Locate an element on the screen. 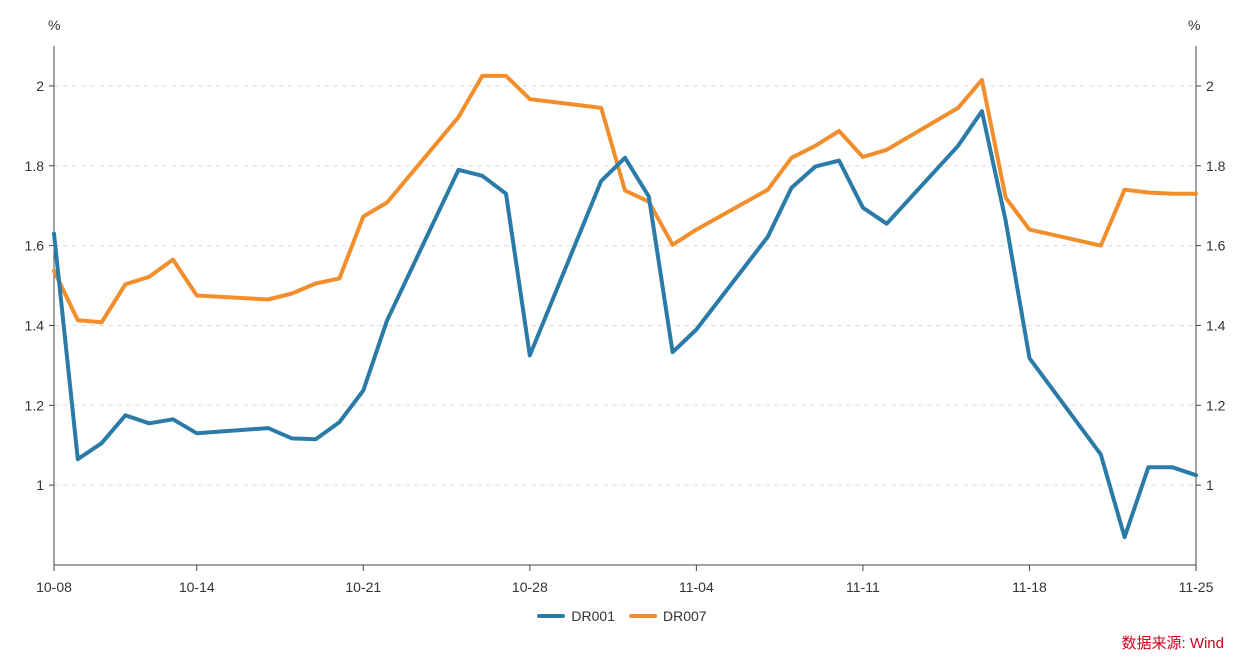 This screenshot has width=1244, height=660. legend-item-dr001: DR001 is located at coordinates (576, 616).